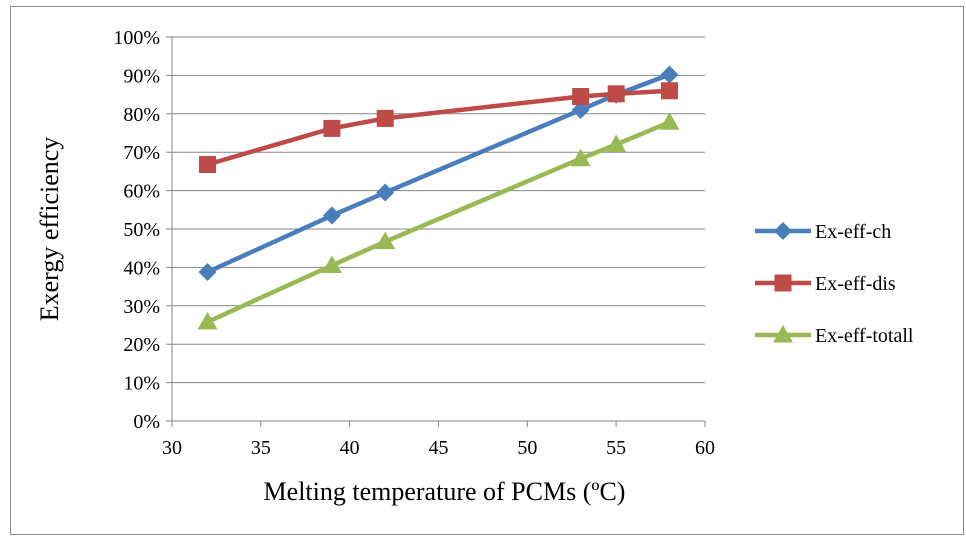 The height and width of the screenshot is (537, 966). I want to click on legend-label: Ex-eff-dis, so click(855, 284).